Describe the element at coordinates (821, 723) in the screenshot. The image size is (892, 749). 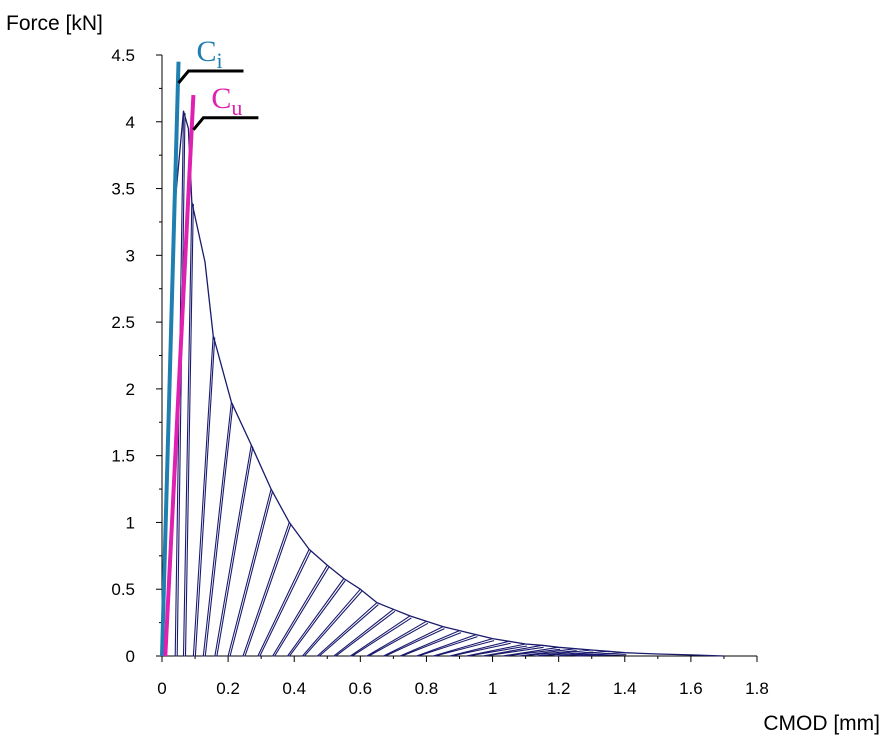
I see `x-axis-title: CMOD [mm]` at that location.